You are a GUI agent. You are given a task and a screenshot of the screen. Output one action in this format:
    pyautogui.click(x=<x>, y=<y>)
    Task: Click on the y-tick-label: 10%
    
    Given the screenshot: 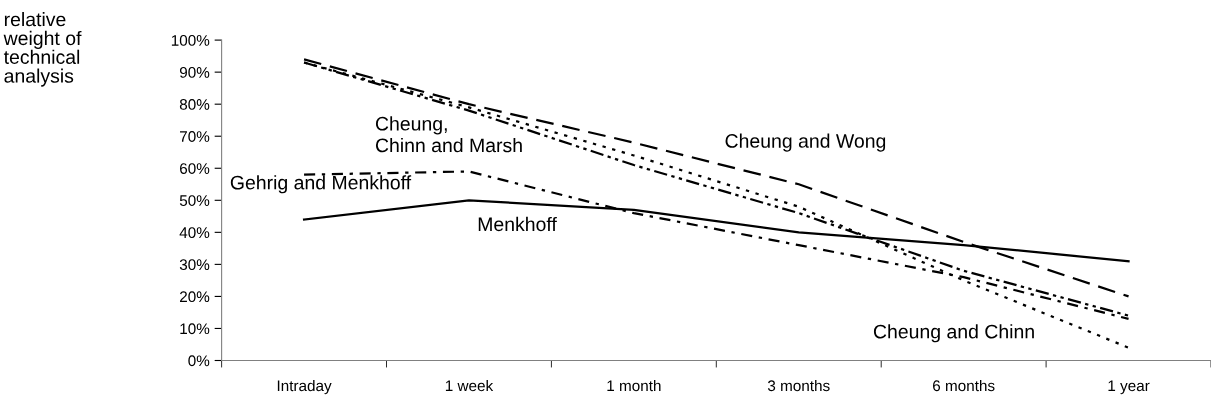 What is the action you would take?
    pyautogui.click(x=195, y=329)
    